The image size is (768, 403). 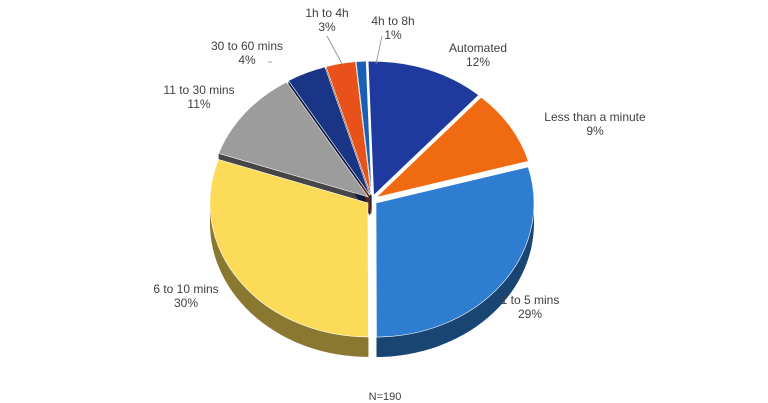 I want to click on slice-value-1h-to-4h: 3%, so click(x=327, y=27).